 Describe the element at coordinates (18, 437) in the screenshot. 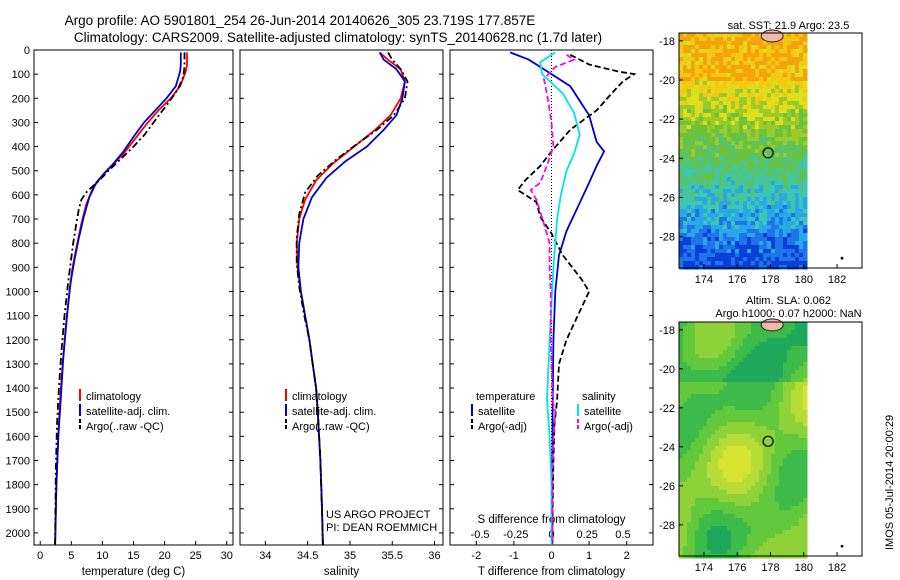

I see `y-tick-label: 1600` at that location.